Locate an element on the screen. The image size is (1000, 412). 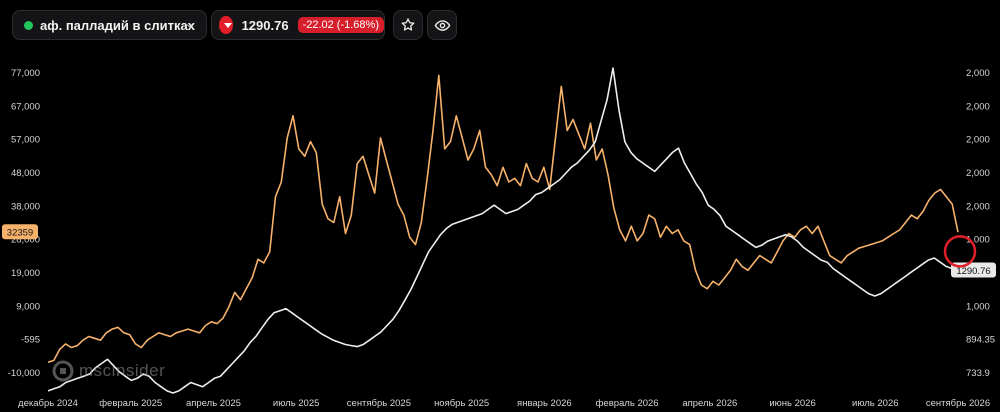
star-icon is located at coordinates (408, 24).